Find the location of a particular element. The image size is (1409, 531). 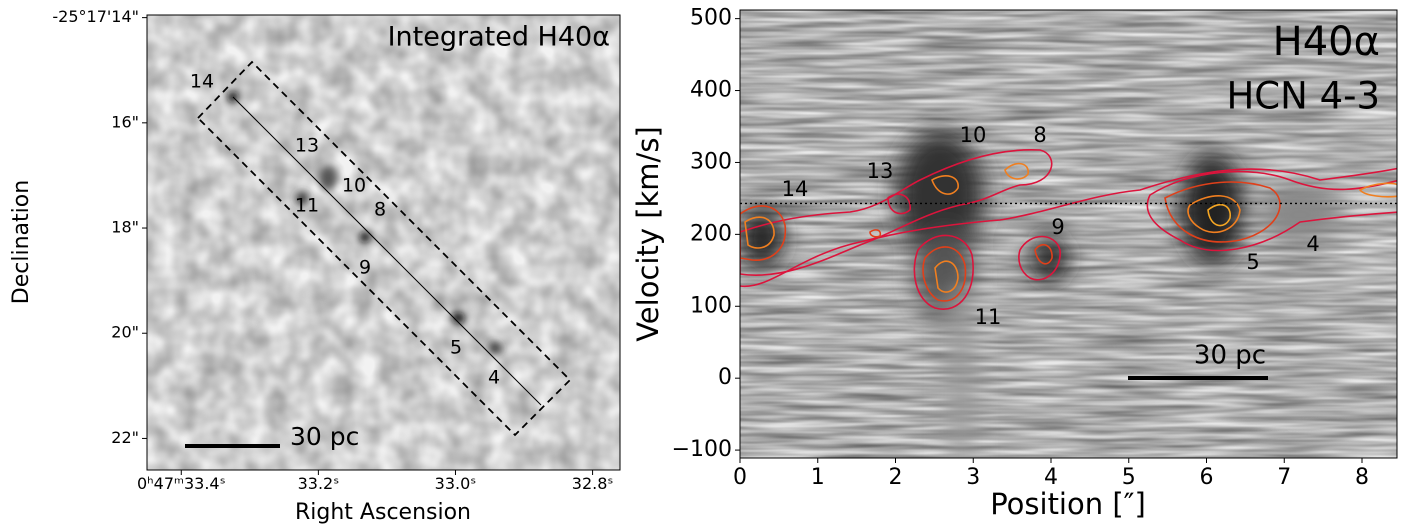

x-tick-label: 0ʰ47ᵐ33.4ˢ is located at coordinates (181, 483).